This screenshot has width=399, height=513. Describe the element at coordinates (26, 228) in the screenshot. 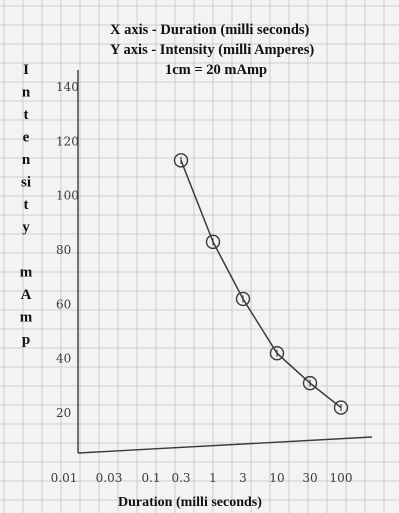

I see `y-axis-title-letter: y` at that location.